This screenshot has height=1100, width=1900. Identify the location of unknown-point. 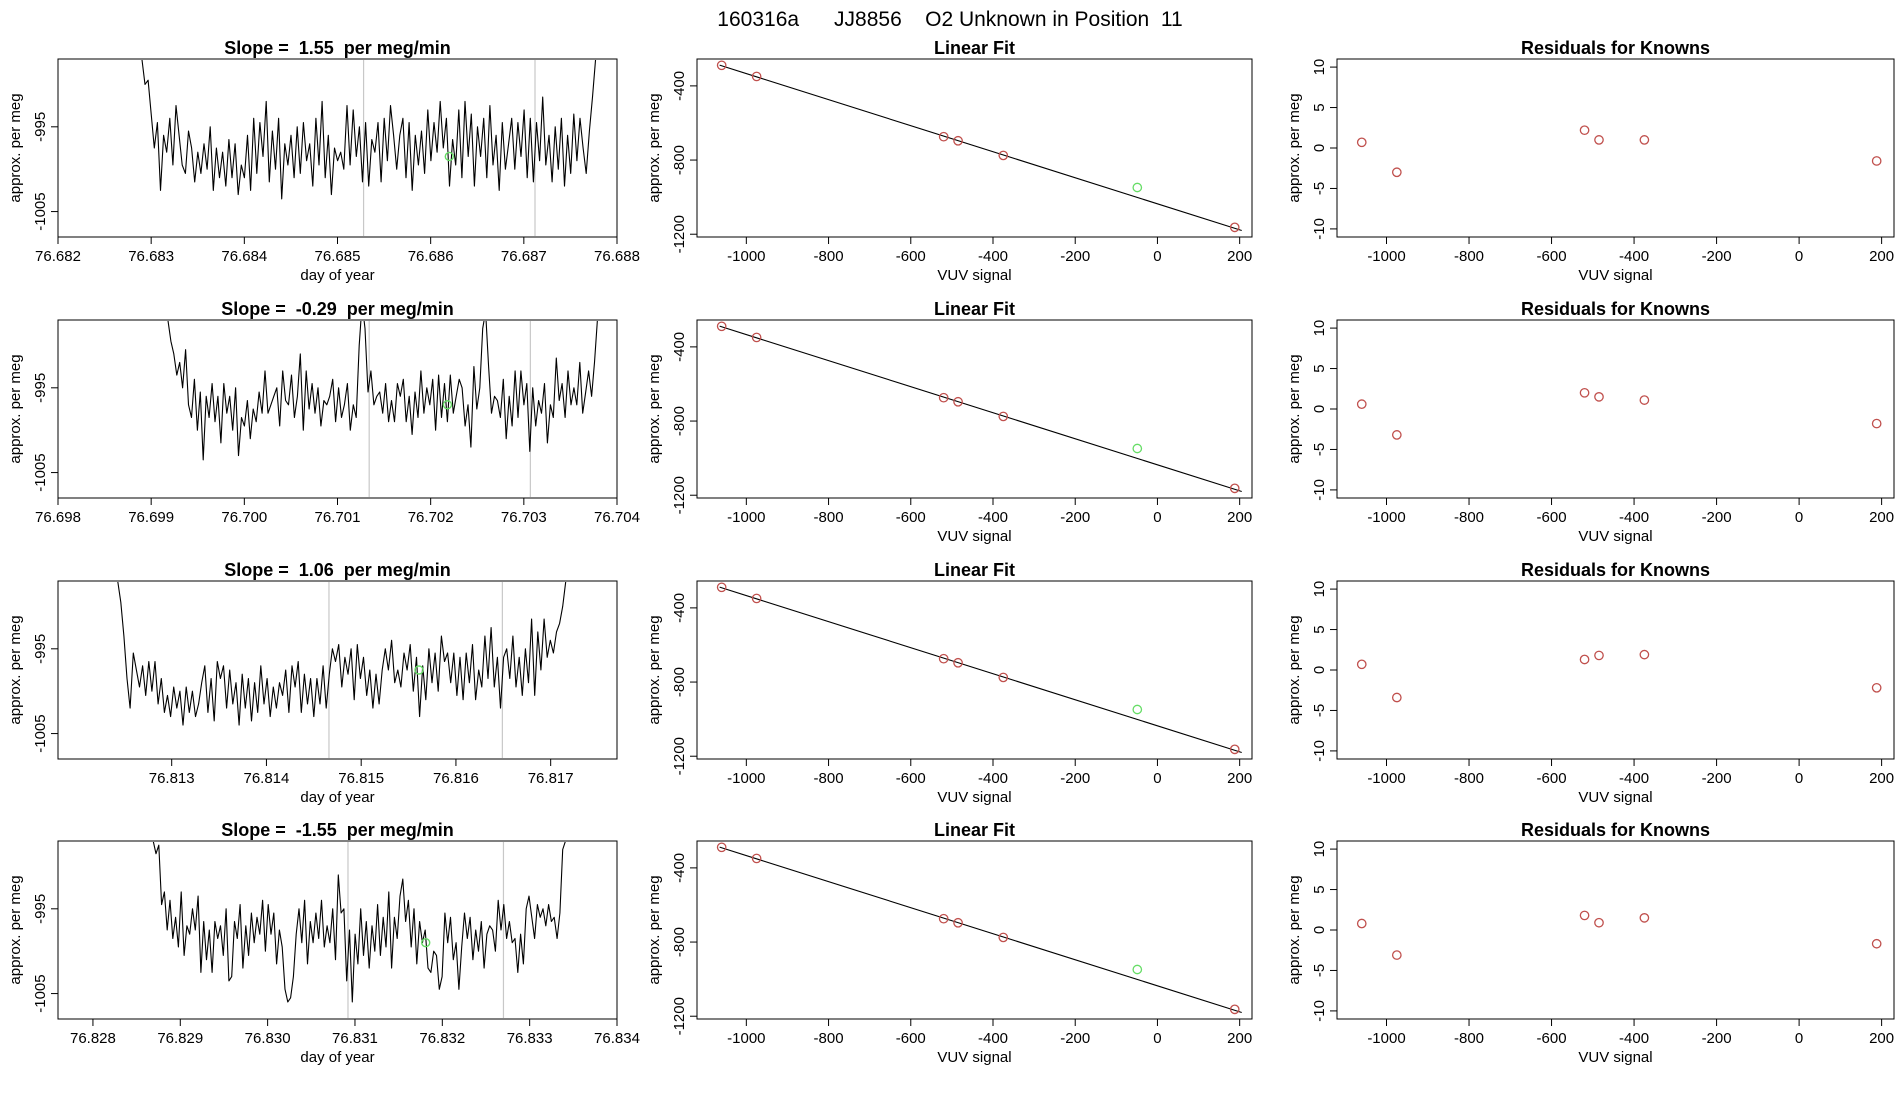
(1137, 187).